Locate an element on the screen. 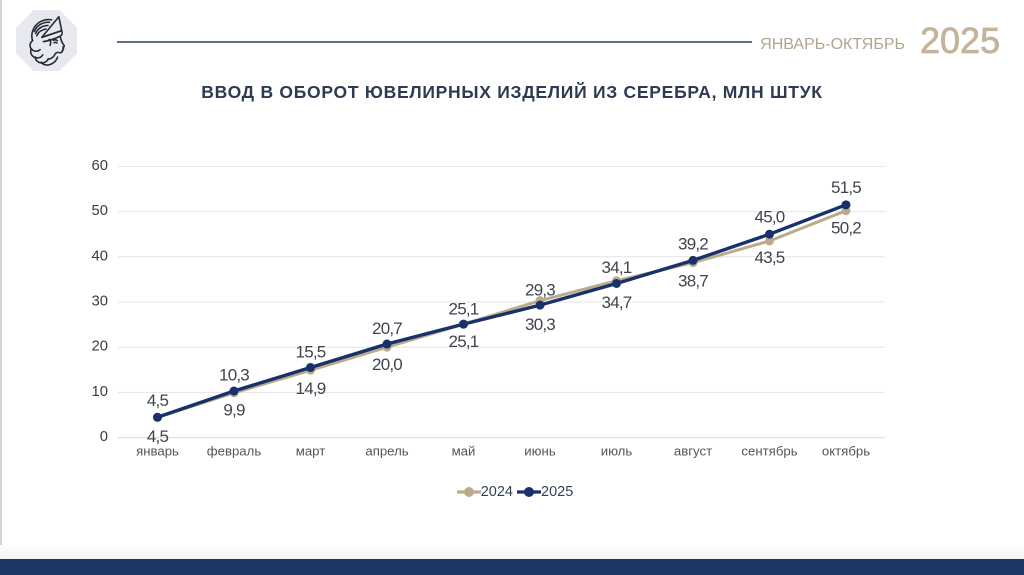 Image resolution: width=1024 pixels, height=575 pixels. svg-text: 30,3 is located at coordinates (540, 324).